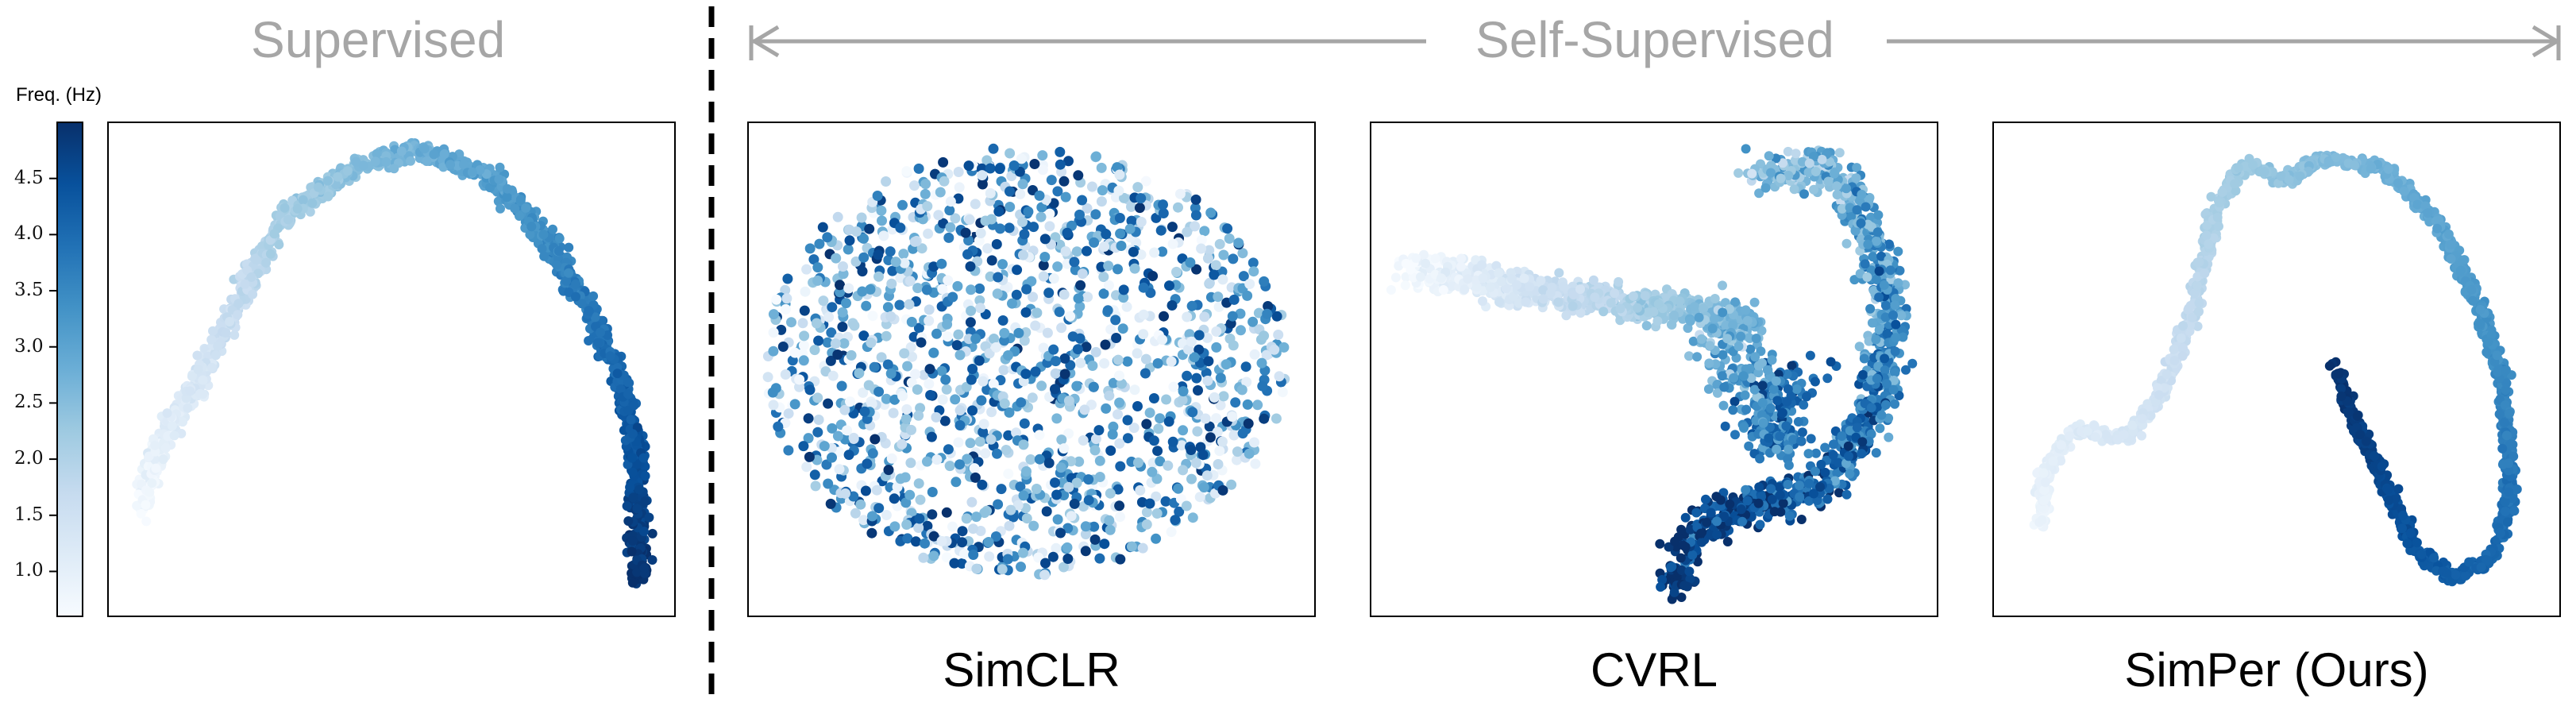  Describe the element at coordinates (1652, 374) in the screenshot. I see `scatter-cvrl` at that location.